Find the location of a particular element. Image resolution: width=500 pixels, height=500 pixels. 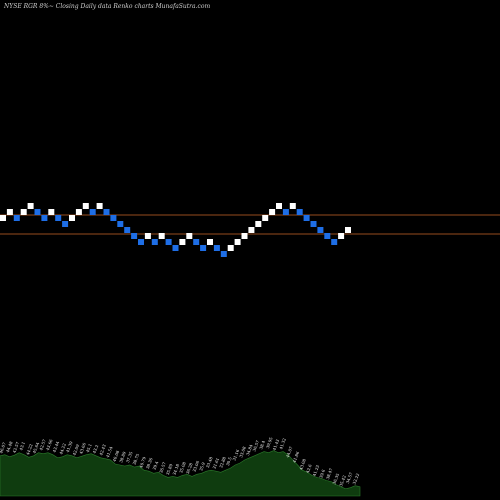

volume-label: 44.48 is located at coordinates (9, 446).